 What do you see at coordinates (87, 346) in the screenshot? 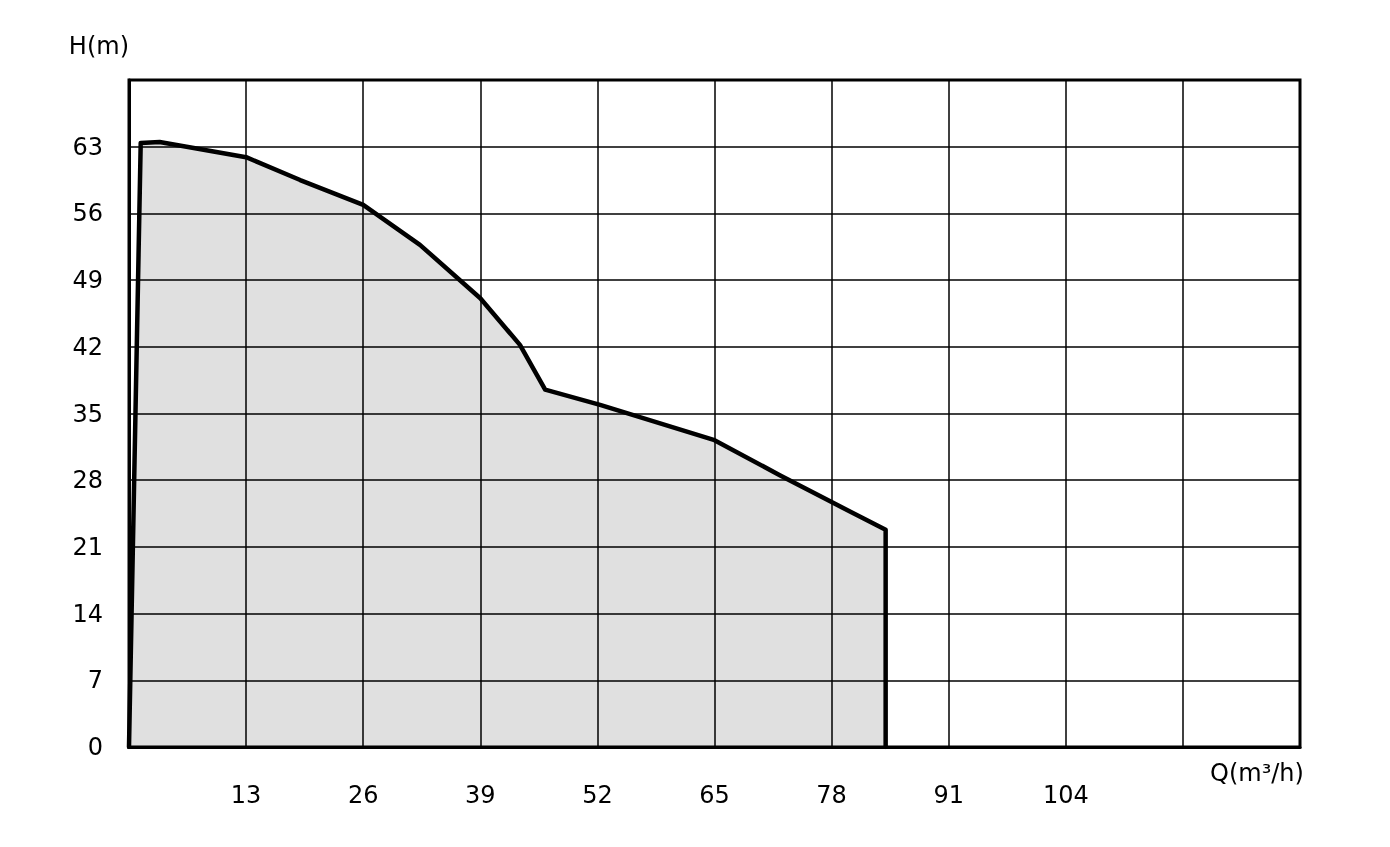
I see `y-tick-label: 42` at bounding box center [87, 346].